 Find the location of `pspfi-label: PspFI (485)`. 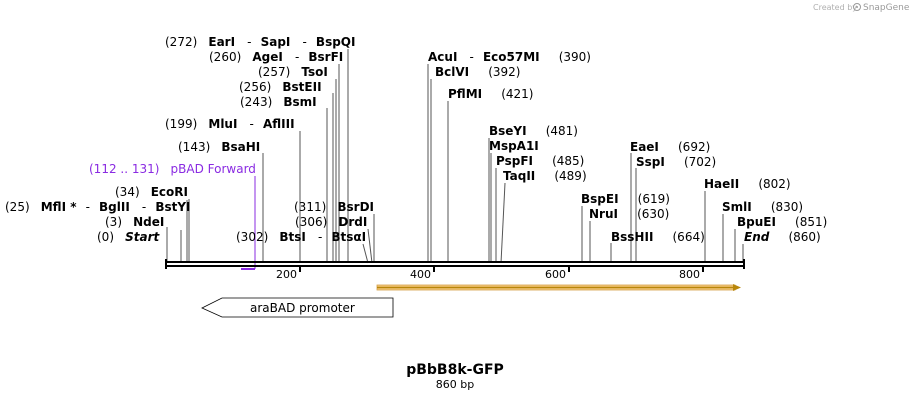

pspfi-label: PspFI (485) is located at coordinates (540, 159).